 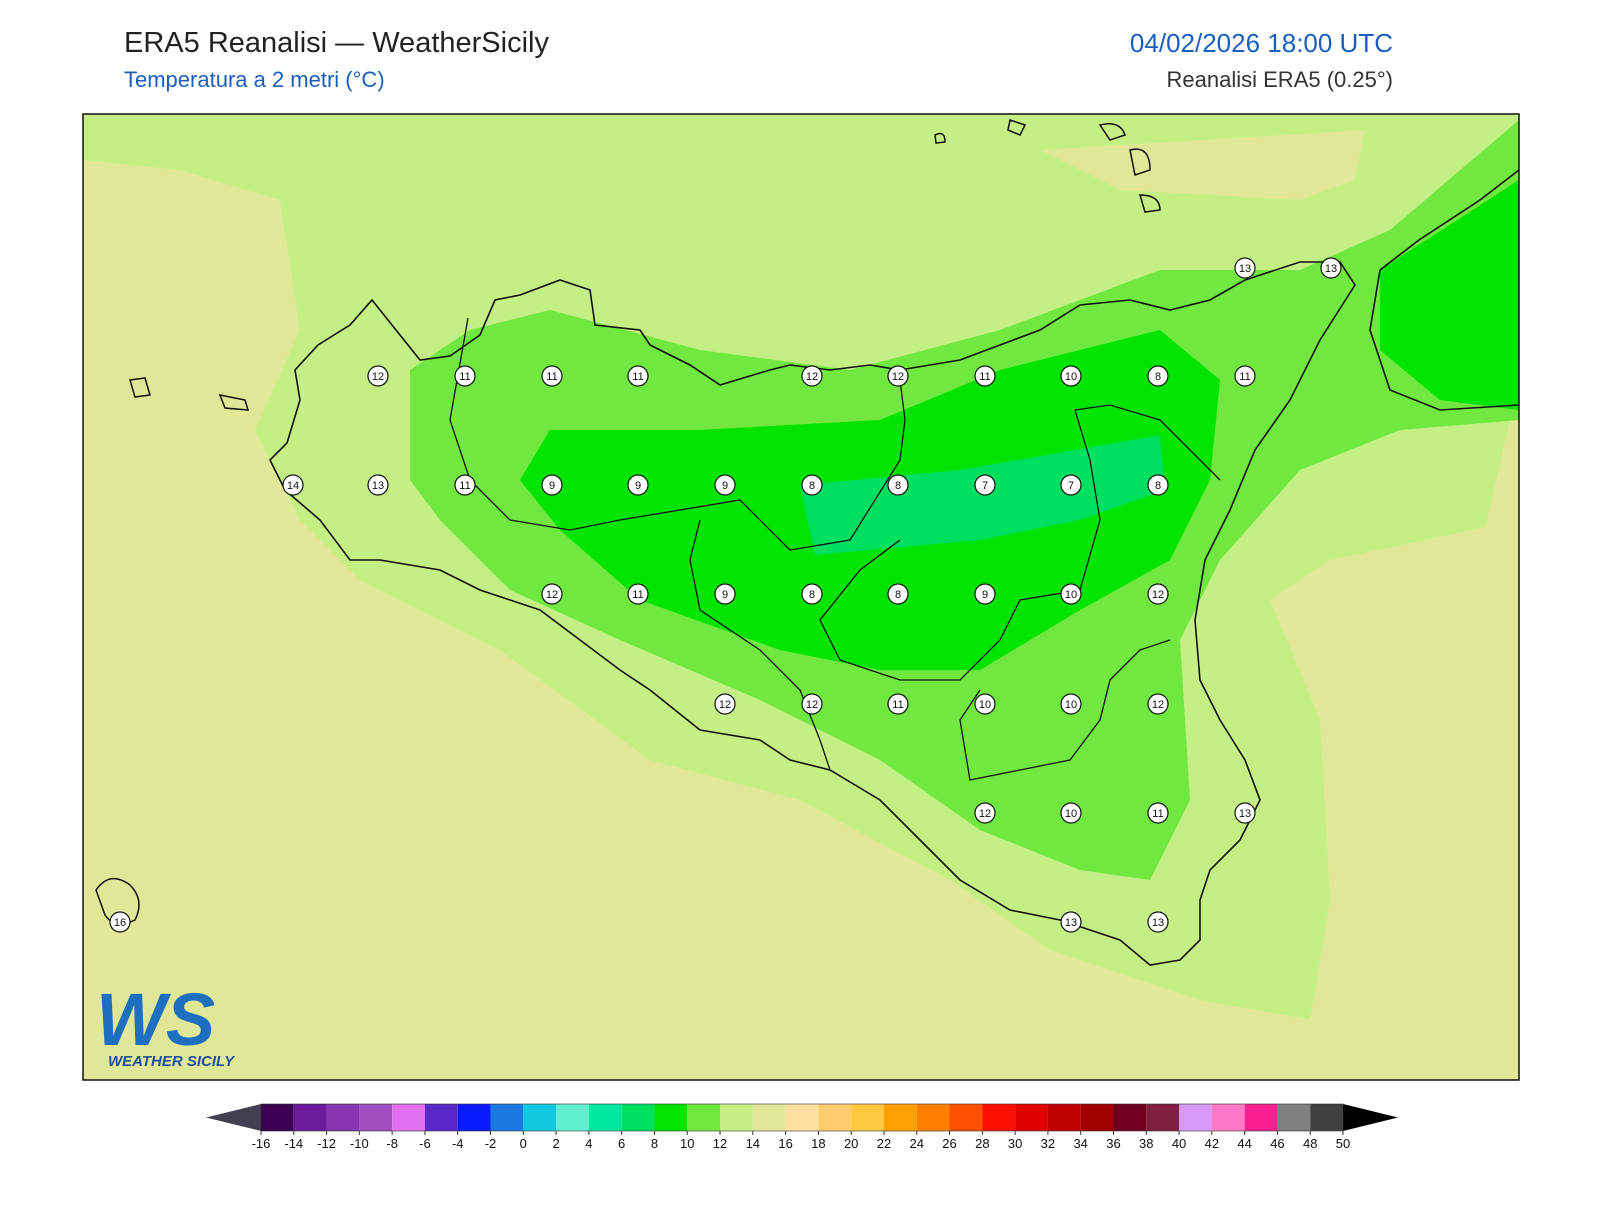 What do you see at coordinates (1080, 1143) in the screenshot?
I see `colorbar-tick-label: 34` at bounding box center [1080, 1143].